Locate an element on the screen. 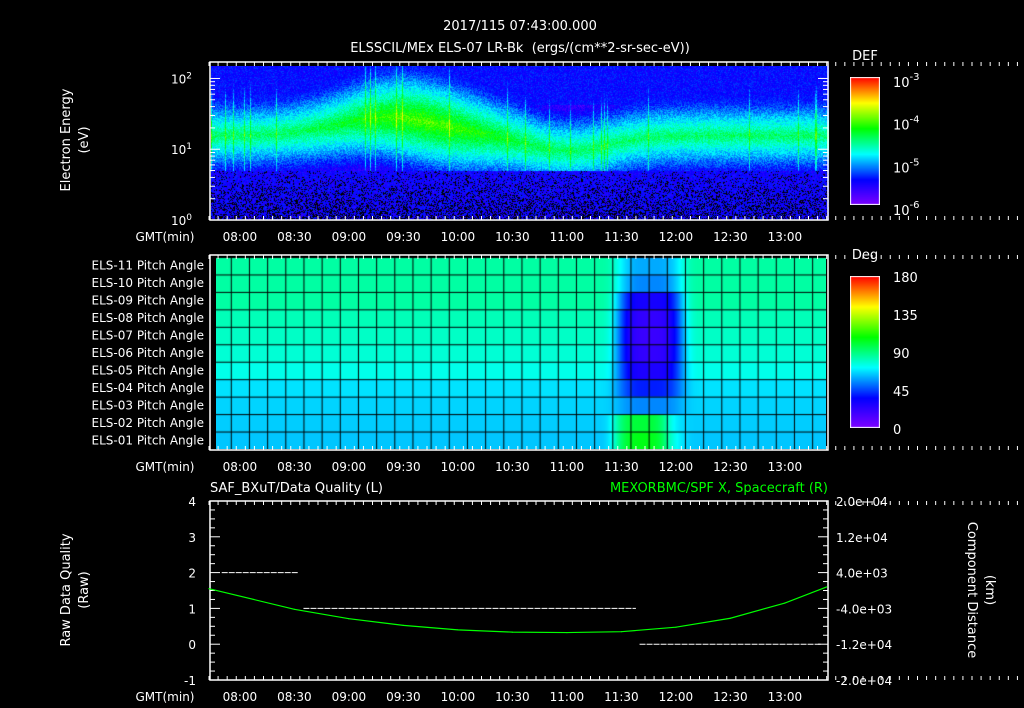 The width and height of the screenshot is (1024, 708). axis-label-line: Electron Energy is located at coordinates (66, 139).